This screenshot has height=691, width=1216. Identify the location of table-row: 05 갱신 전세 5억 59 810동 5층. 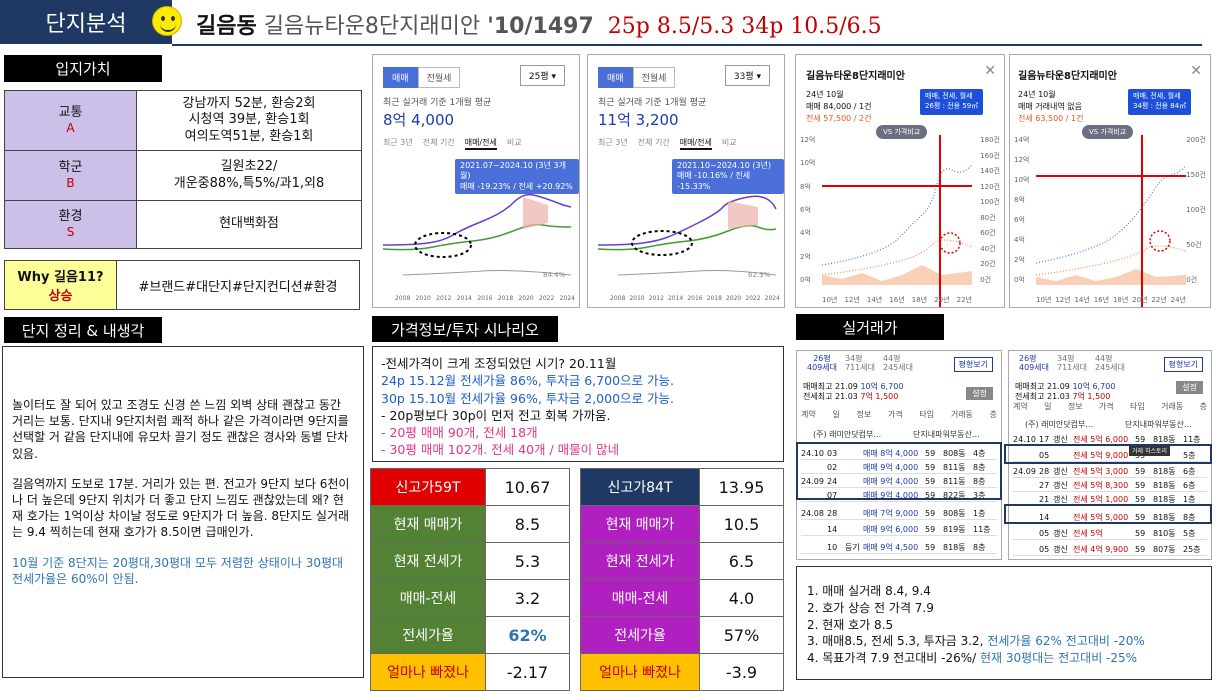
(1110, 533).